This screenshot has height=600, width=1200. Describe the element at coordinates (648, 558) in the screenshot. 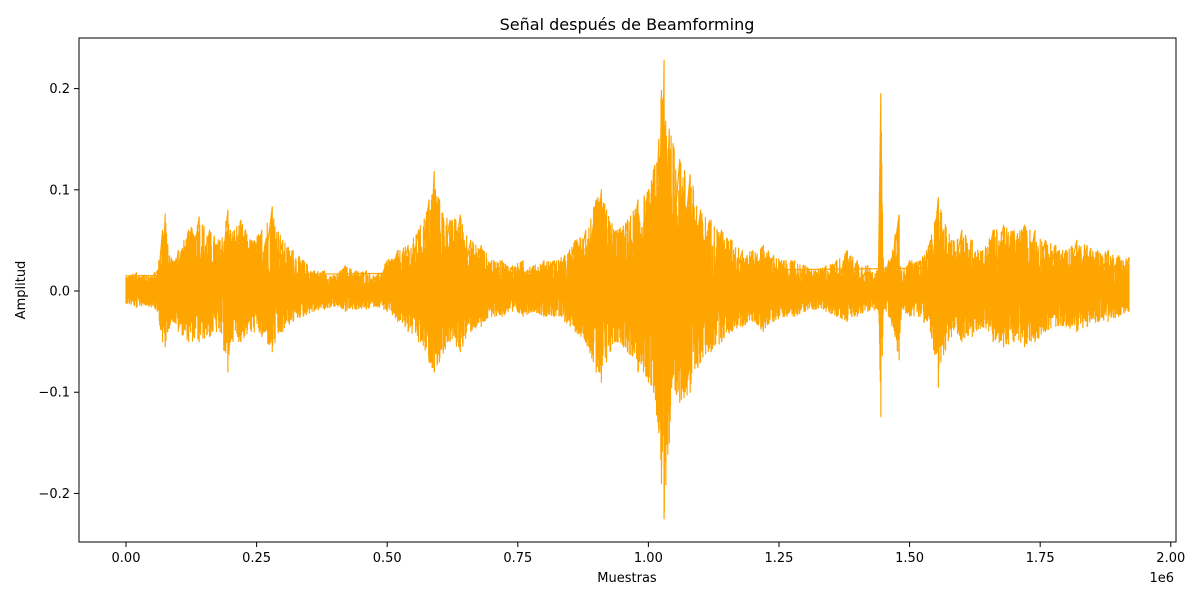

I see `x-tick-label: 1.00` at that location.